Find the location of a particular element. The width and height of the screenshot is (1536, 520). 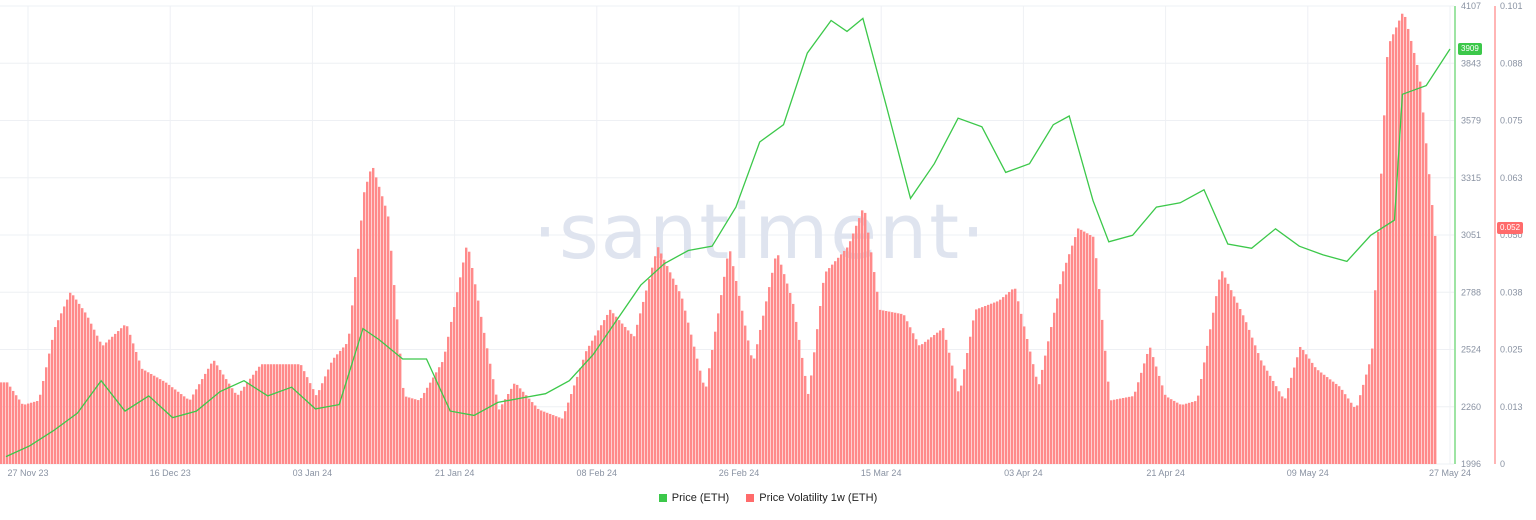

price-tick-label: 4107 is located at coordinates (1471, 6).